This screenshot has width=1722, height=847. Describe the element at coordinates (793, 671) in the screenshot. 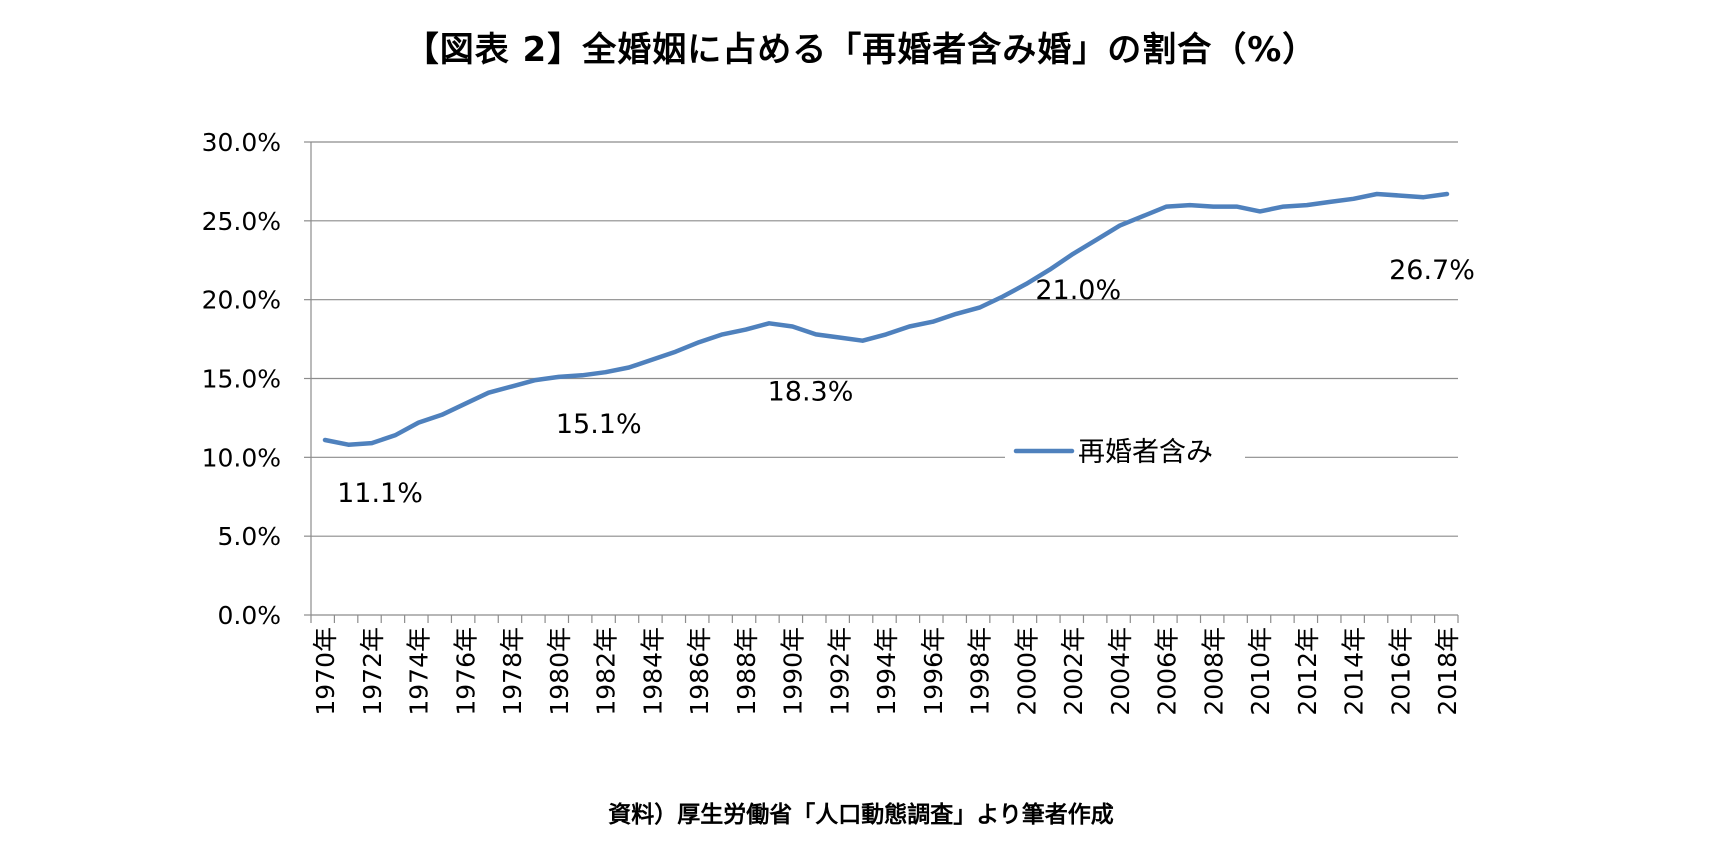

I see `x-tick-label: 1990年` at that location.